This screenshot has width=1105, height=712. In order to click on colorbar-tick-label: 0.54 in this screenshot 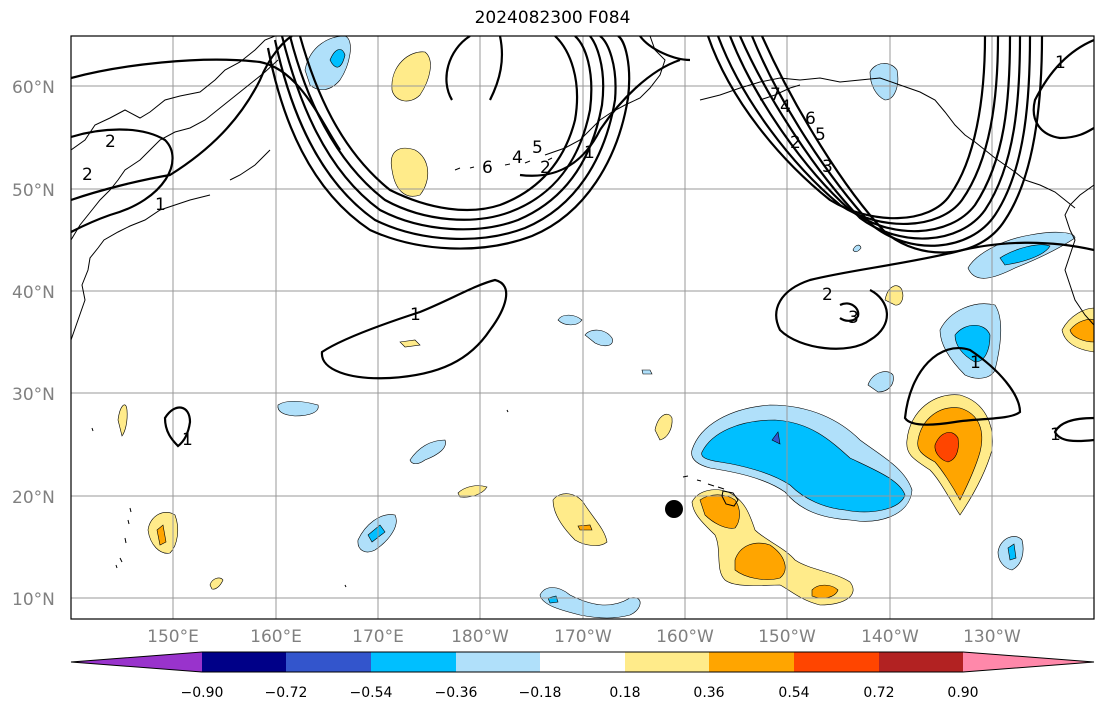, I will do `click(793, 693)`.